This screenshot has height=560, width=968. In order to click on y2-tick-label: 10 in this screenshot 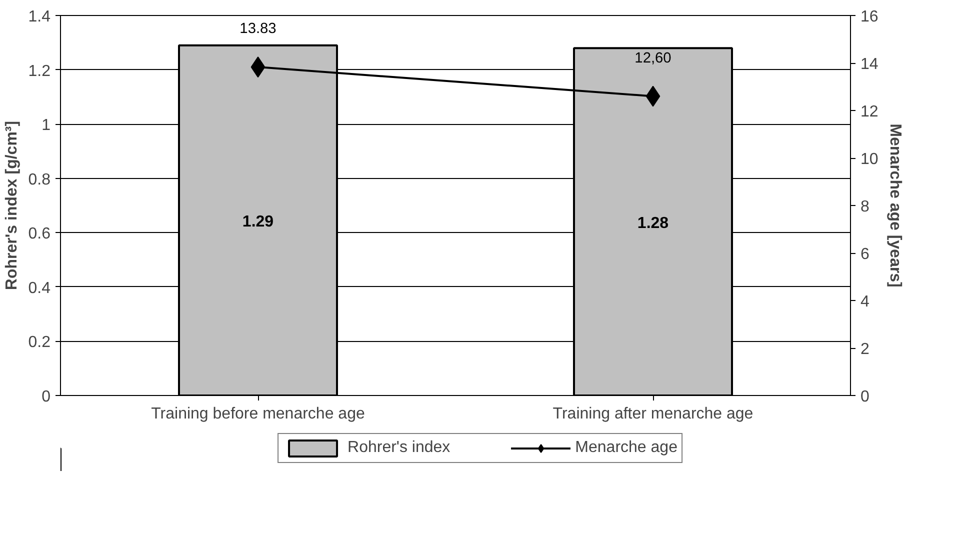, I will do `click(869, 159)`.